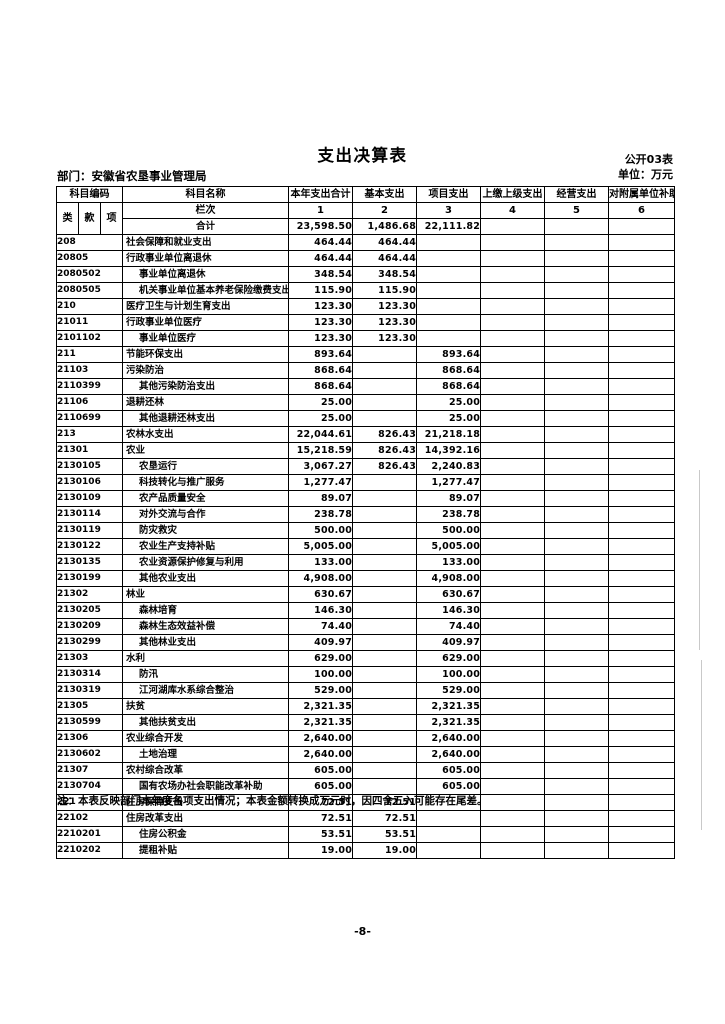 Image resolution: width=725 pixels, height=1024 pixels. Describe the element at coordinates (365, 466) in the screenshot. I see `table-row: 2130105 农垦运行 3,067.27 826.43 2,240.83` at that location.